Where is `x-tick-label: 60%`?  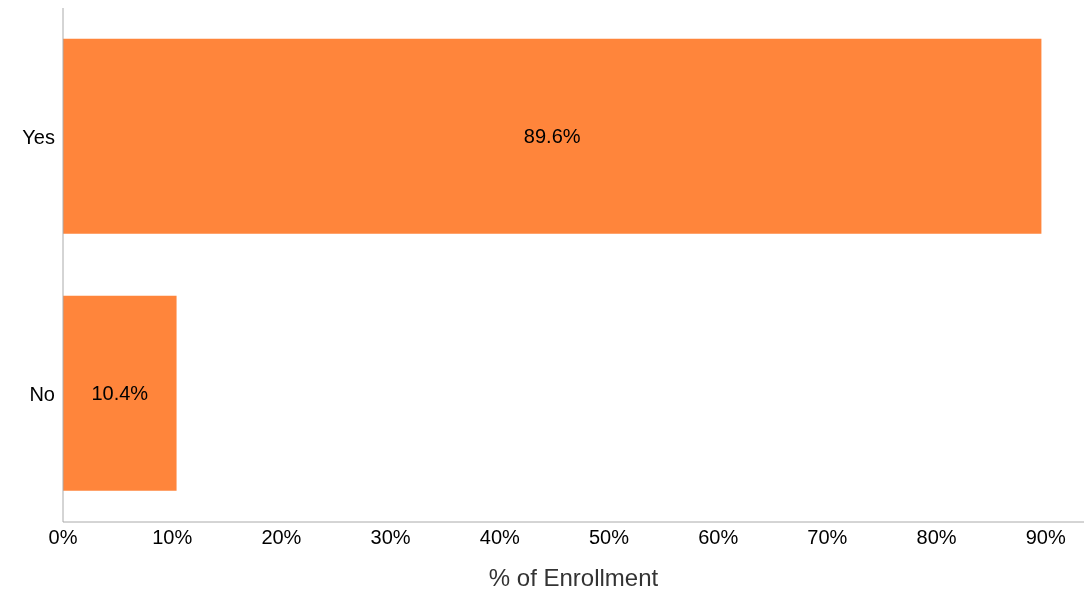 x-tick-label: 60% is located at coordinates (718, 537).